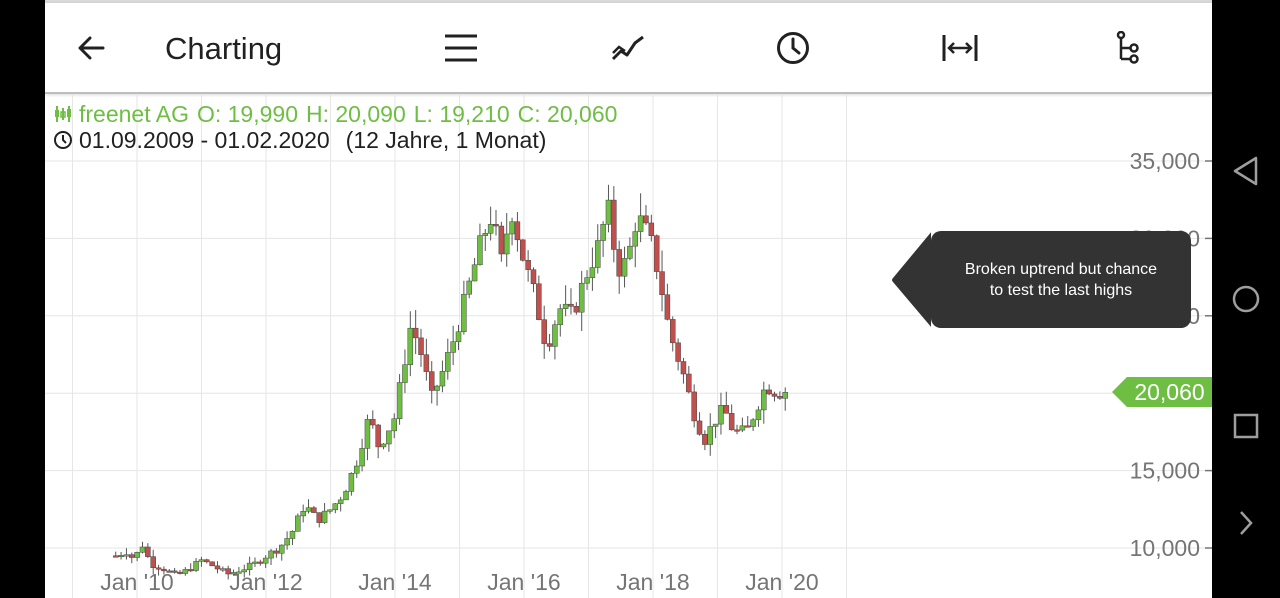 This screenshot has width=1280, height=598. I want to click on low-value: L: 19,210, so click(461, 114).